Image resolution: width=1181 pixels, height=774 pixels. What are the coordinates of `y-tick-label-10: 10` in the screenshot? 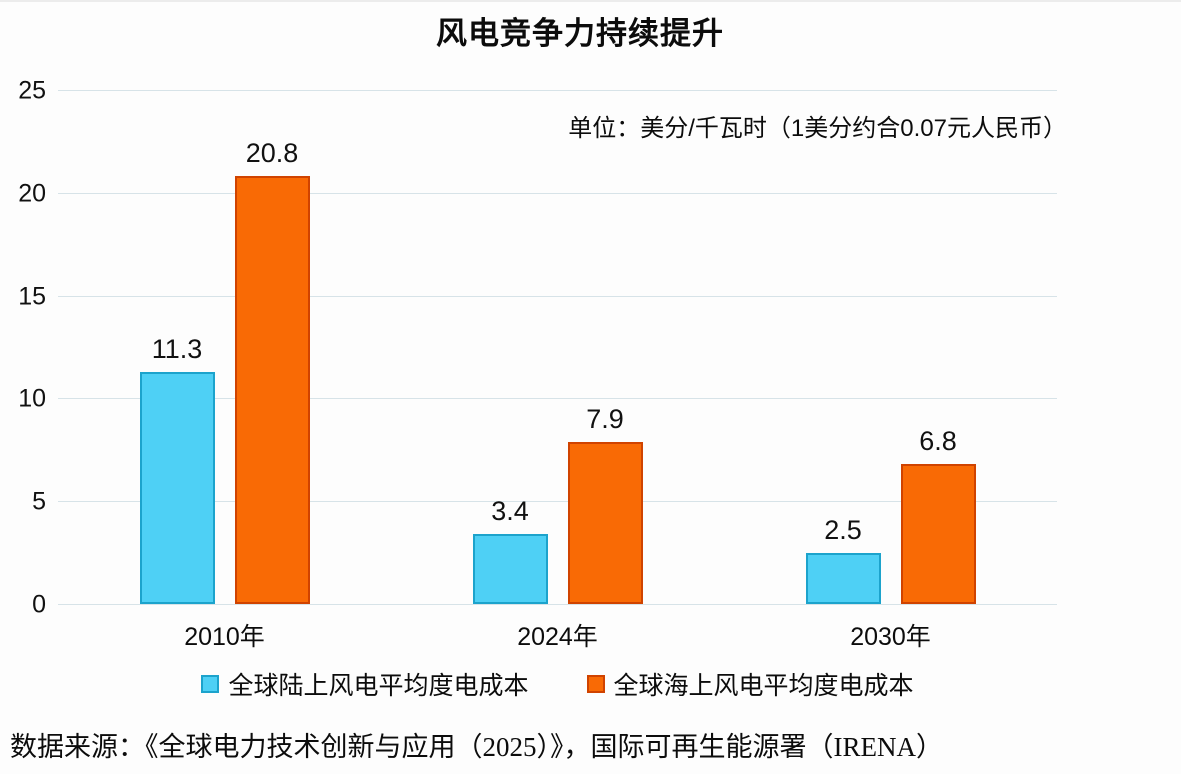 It's located at (32, 398).